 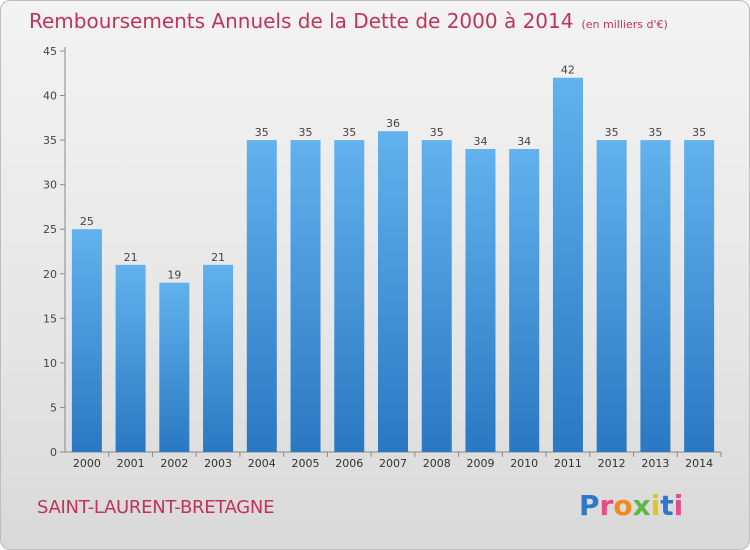 What do you see at coordinates (623, 505) in the screenshot?
I see `logo-letter: o` at bounding box center [623, 505].